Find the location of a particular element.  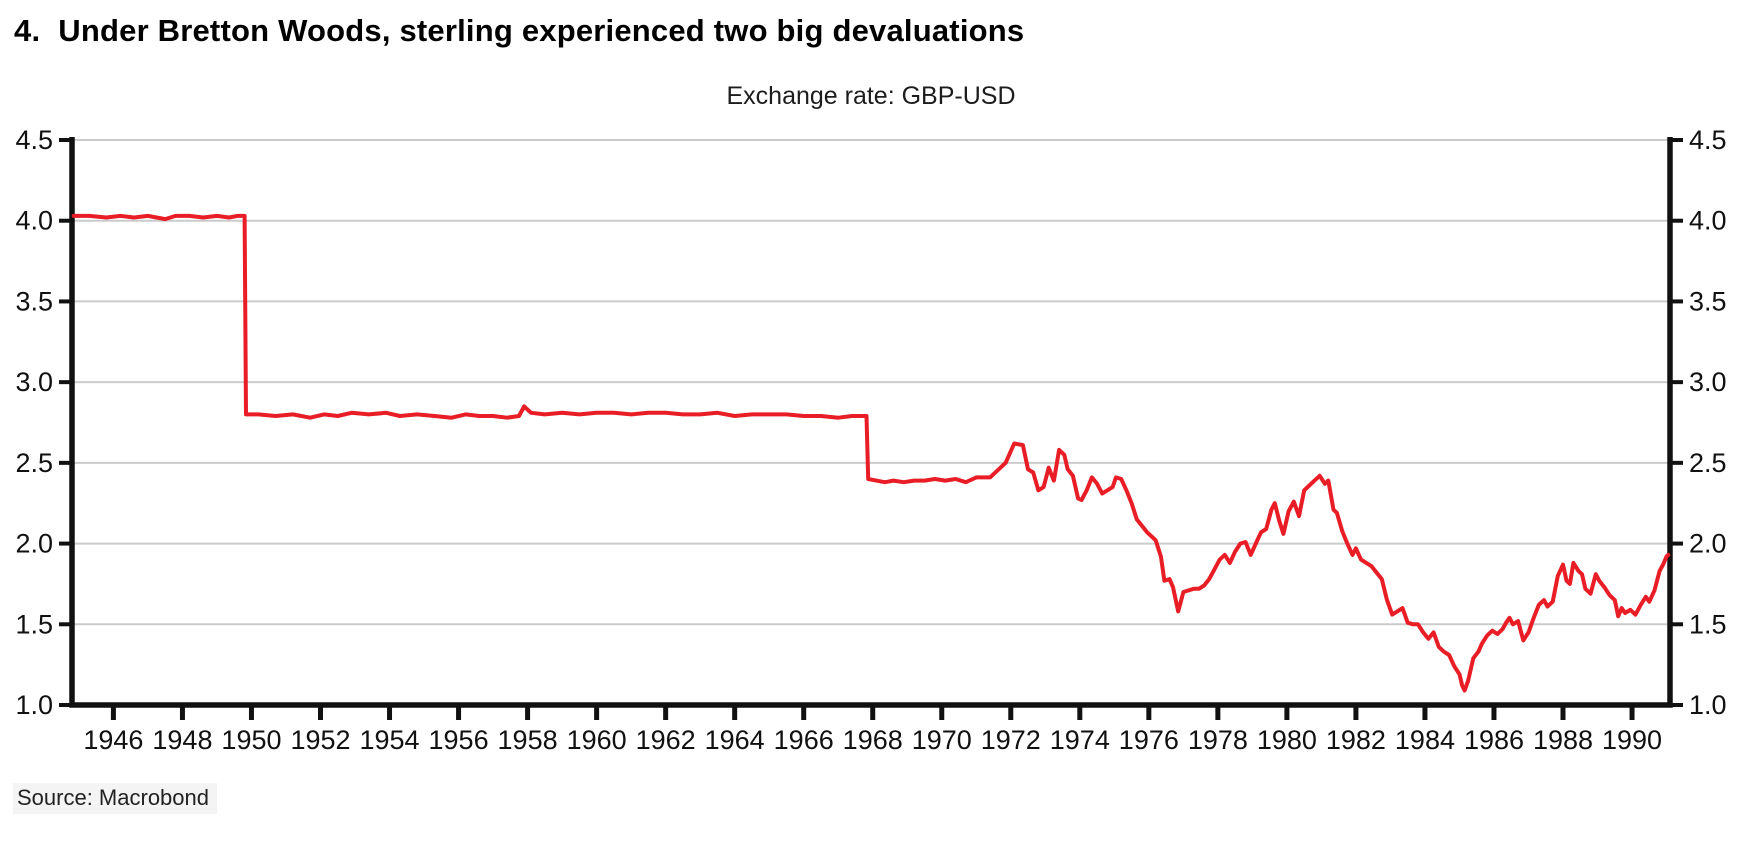

x-tick-label: 1956 is located at coordinates (459, 740).